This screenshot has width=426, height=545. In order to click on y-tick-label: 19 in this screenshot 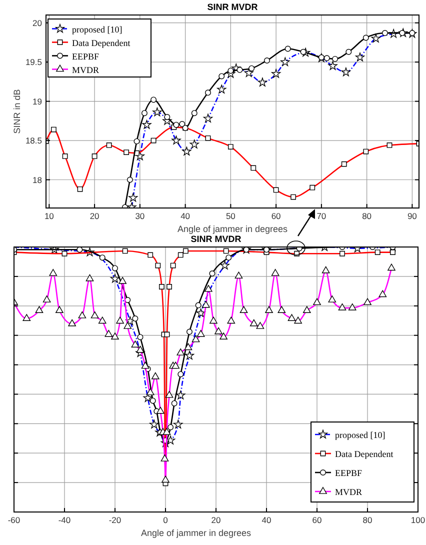, I will do `click(37, 101)`.